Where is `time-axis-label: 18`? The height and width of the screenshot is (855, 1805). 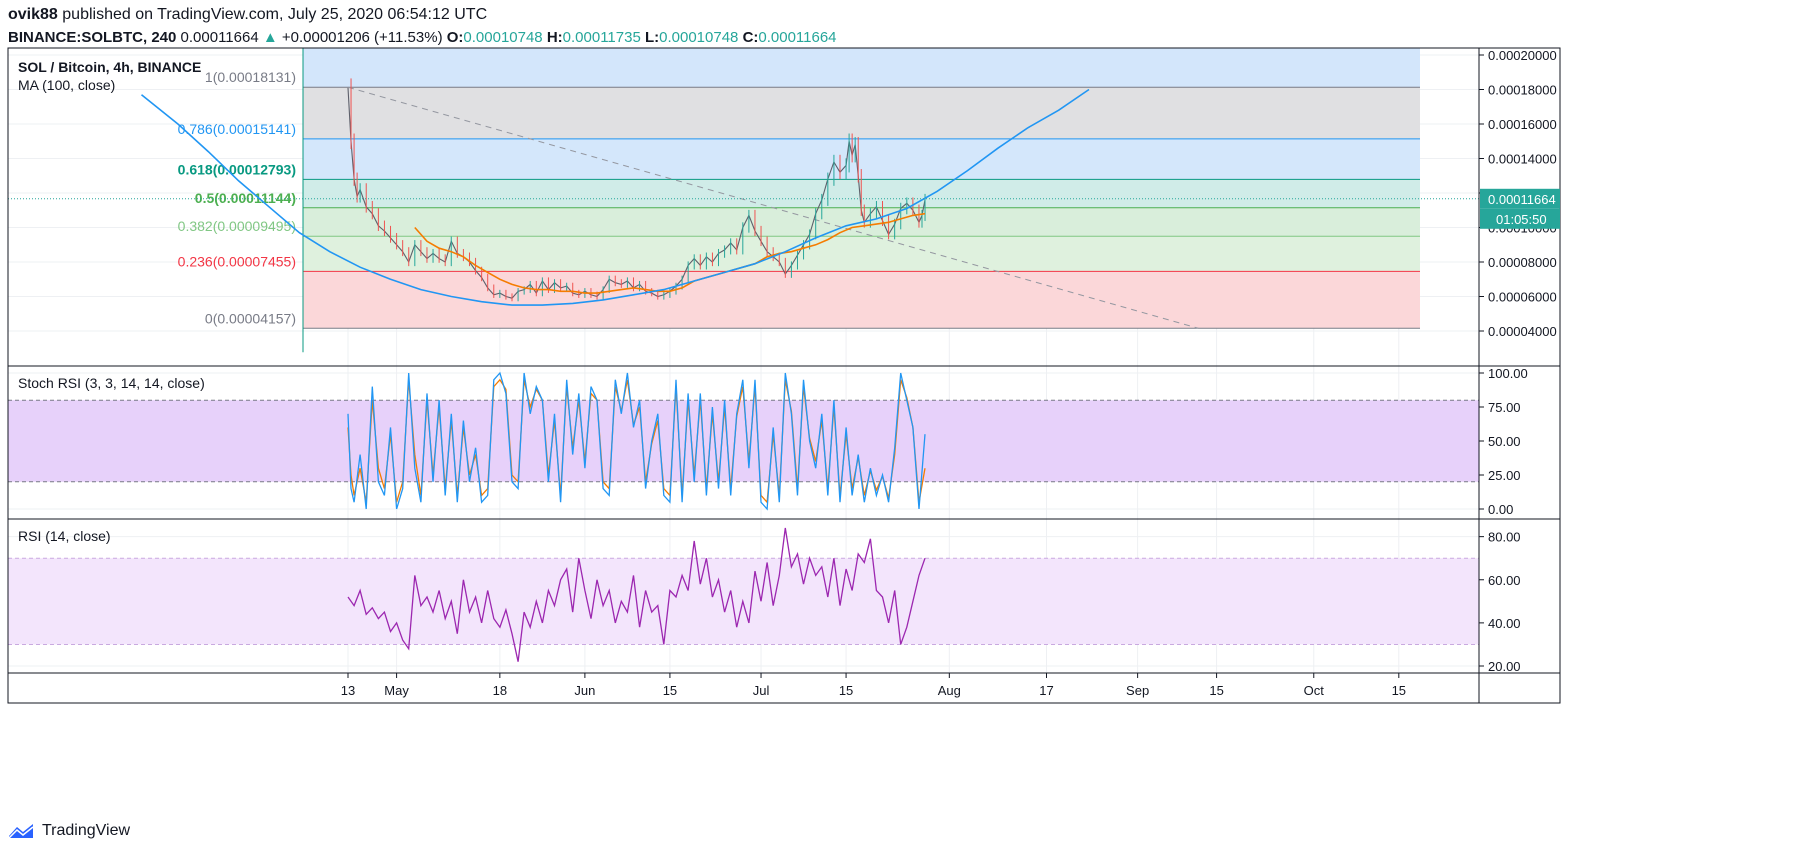
time-axis-label: 18 is located at coordinates (500, 690).